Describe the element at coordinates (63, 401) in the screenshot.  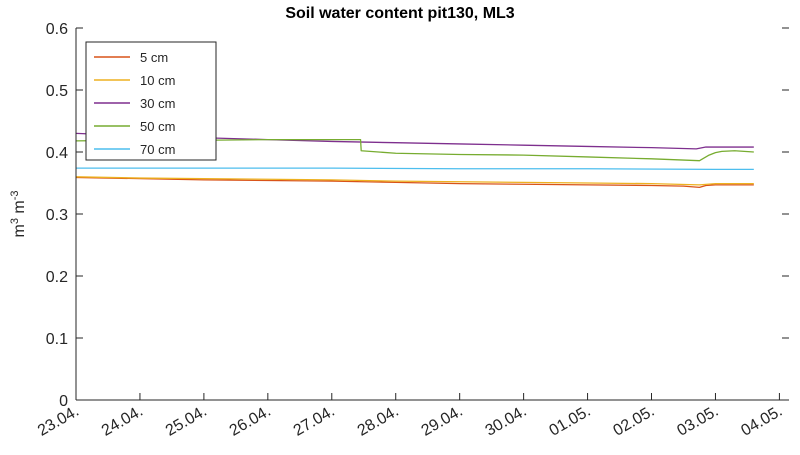
I see `y-tick-label: 0` at that location.